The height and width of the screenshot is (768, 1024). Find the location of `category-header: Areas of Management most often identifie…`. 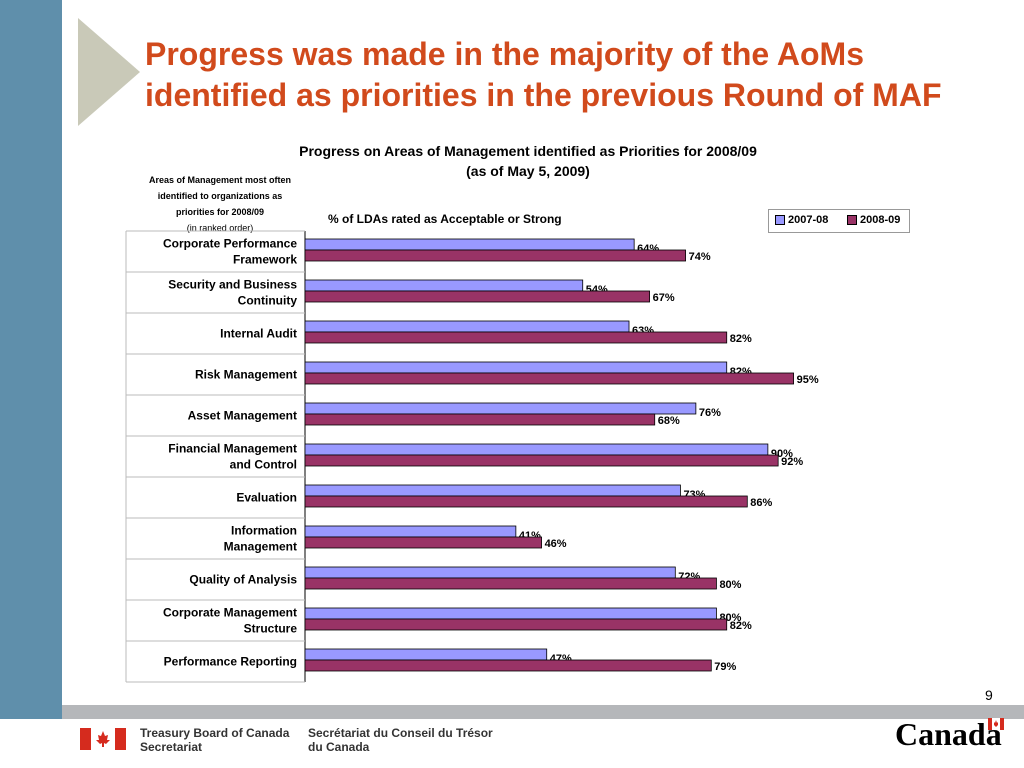

category-header: Areas of Management most often identifie… is located at coordinates (220, 204).